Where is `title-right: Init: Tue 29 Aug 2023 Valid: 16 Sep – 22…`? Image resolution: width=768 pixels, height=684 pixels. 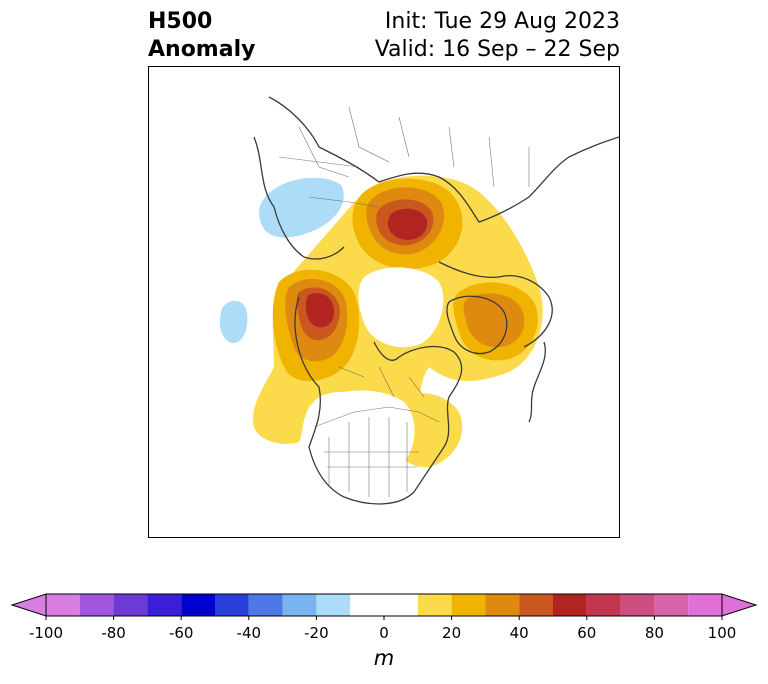 title-right: Init: Tue 29 Aug 2023 Valid: 16 Sep – 22… is located at coordinates (497, 36).